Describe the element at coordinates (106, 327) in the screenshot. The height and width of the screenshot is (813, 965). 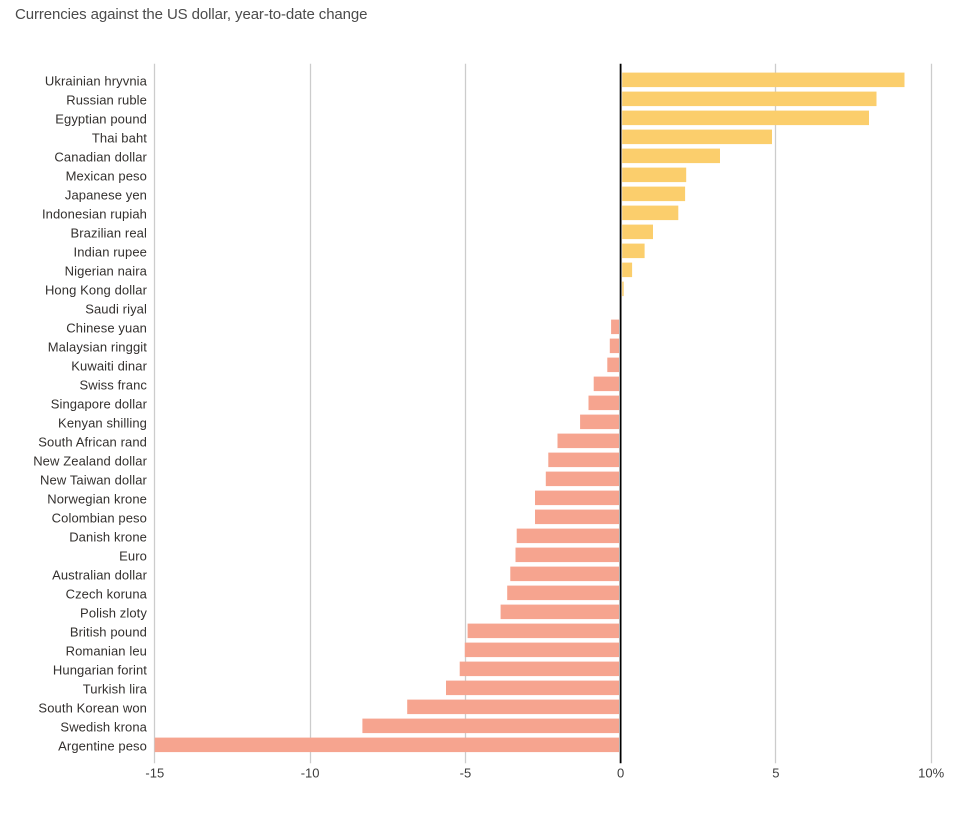
I see `svg-text: Chinese yuan` at that location.